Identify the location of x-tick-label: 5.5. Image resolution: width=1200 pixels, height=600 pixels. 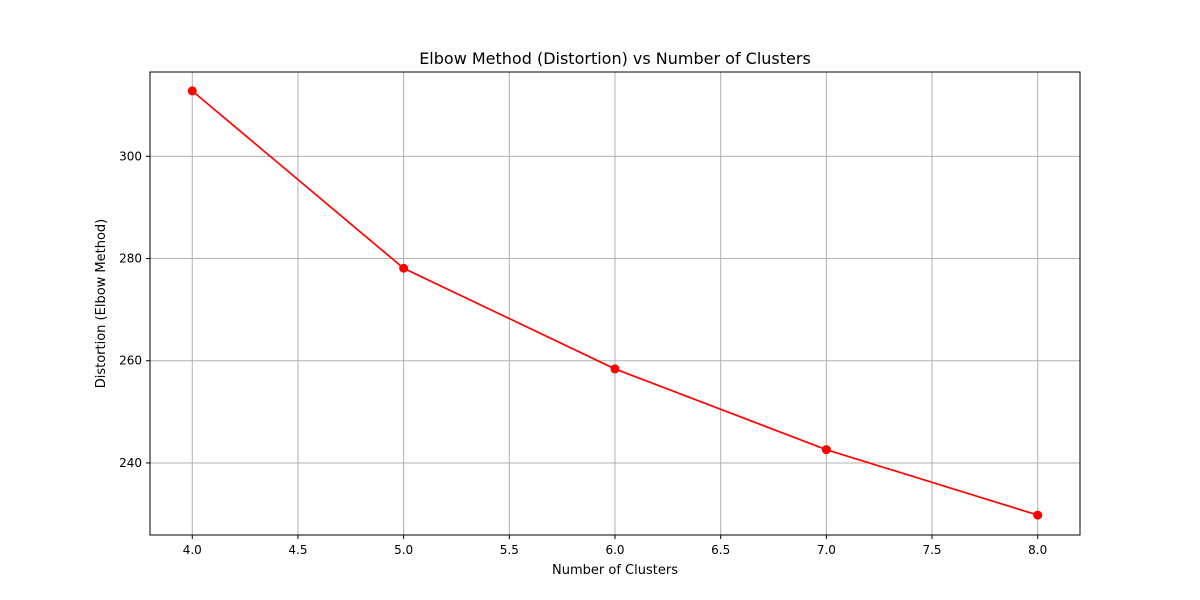
(509, 550).